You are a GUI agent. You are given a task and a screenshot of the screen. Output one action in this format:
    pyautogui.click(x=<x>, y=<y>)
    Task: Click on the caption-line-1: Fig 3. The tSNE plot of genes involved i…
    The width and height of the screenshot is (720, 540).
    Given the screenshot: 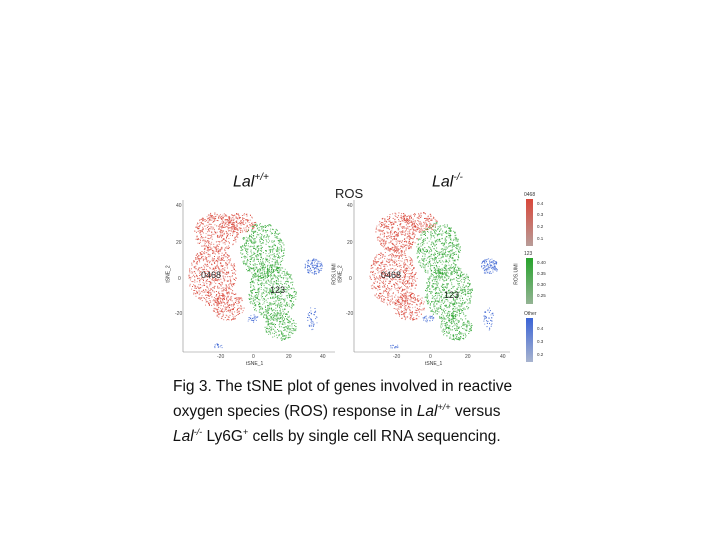 What is the action you would take?
    pyautogui.click(x=343, y=386)
    